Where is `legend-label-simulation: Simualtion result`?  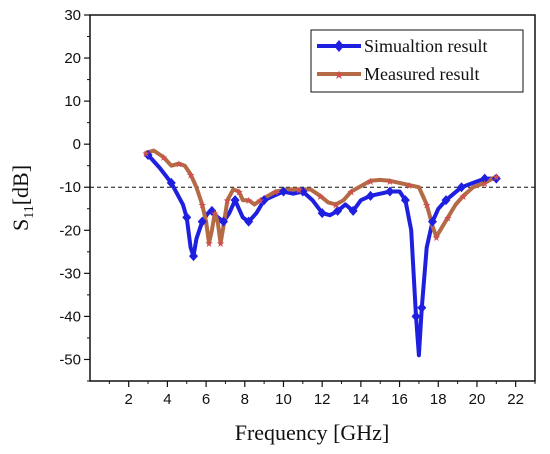 legend-label-simulation: Simualtion result is located at coordinates (426, 46).